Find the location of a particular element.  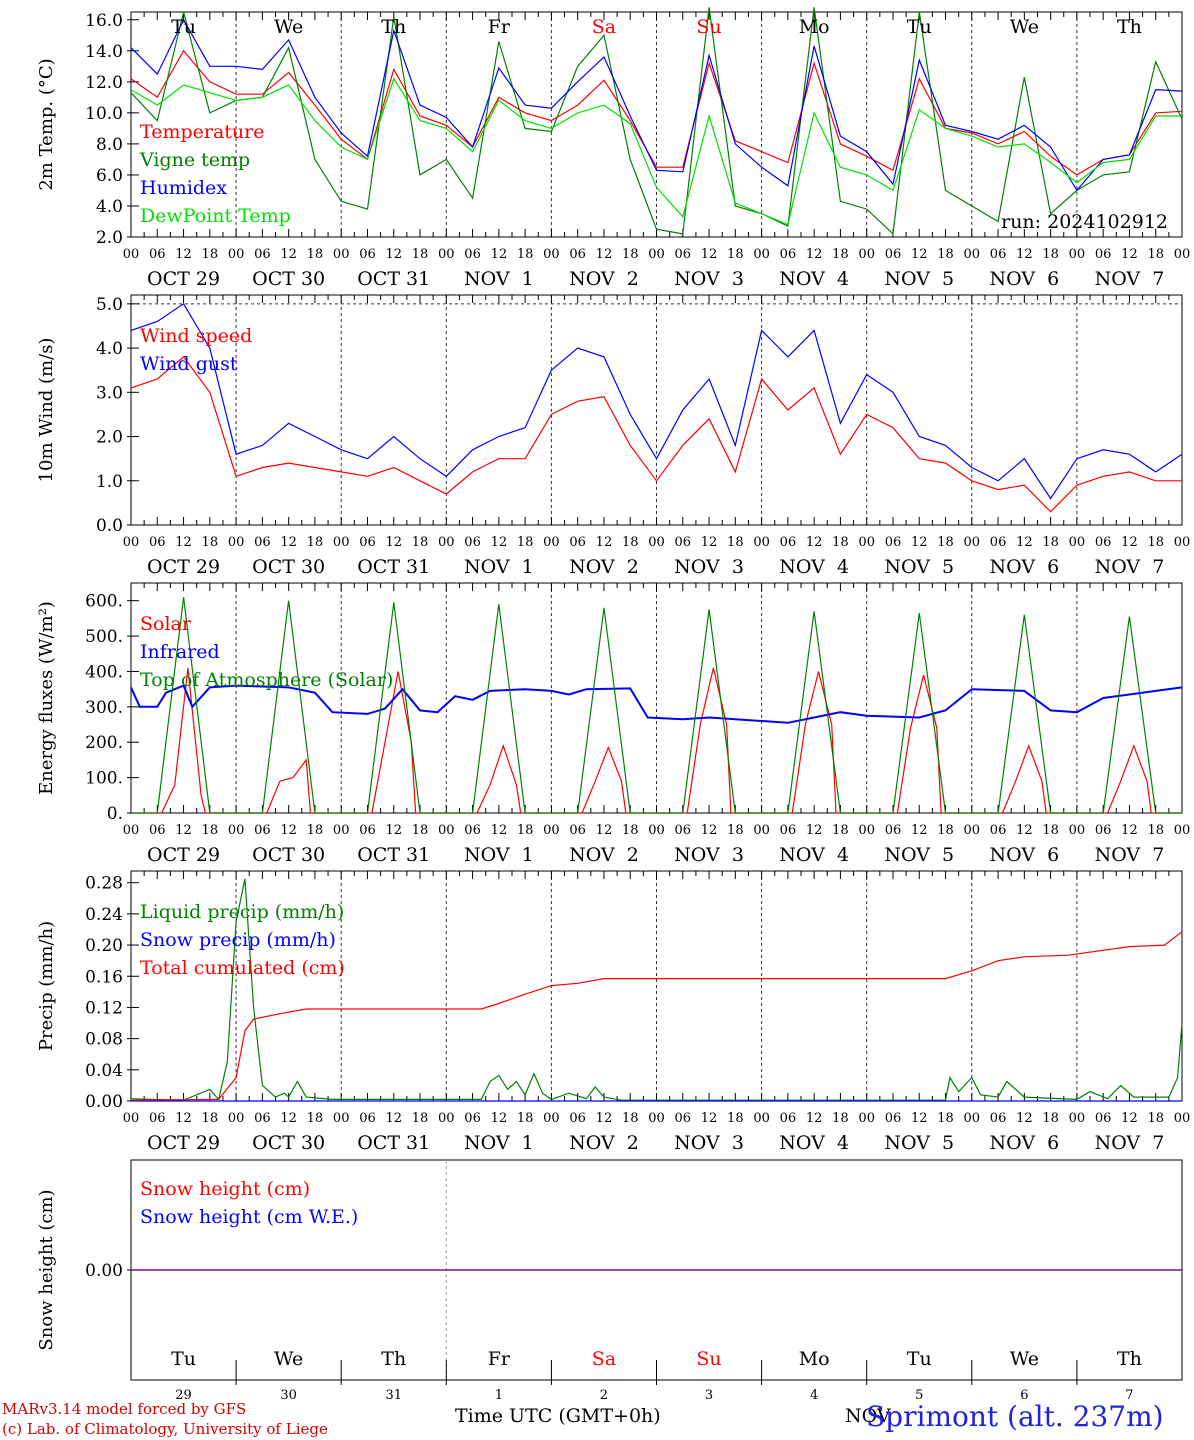

date-label: NOV 4 is located at coordinates (814, 855).